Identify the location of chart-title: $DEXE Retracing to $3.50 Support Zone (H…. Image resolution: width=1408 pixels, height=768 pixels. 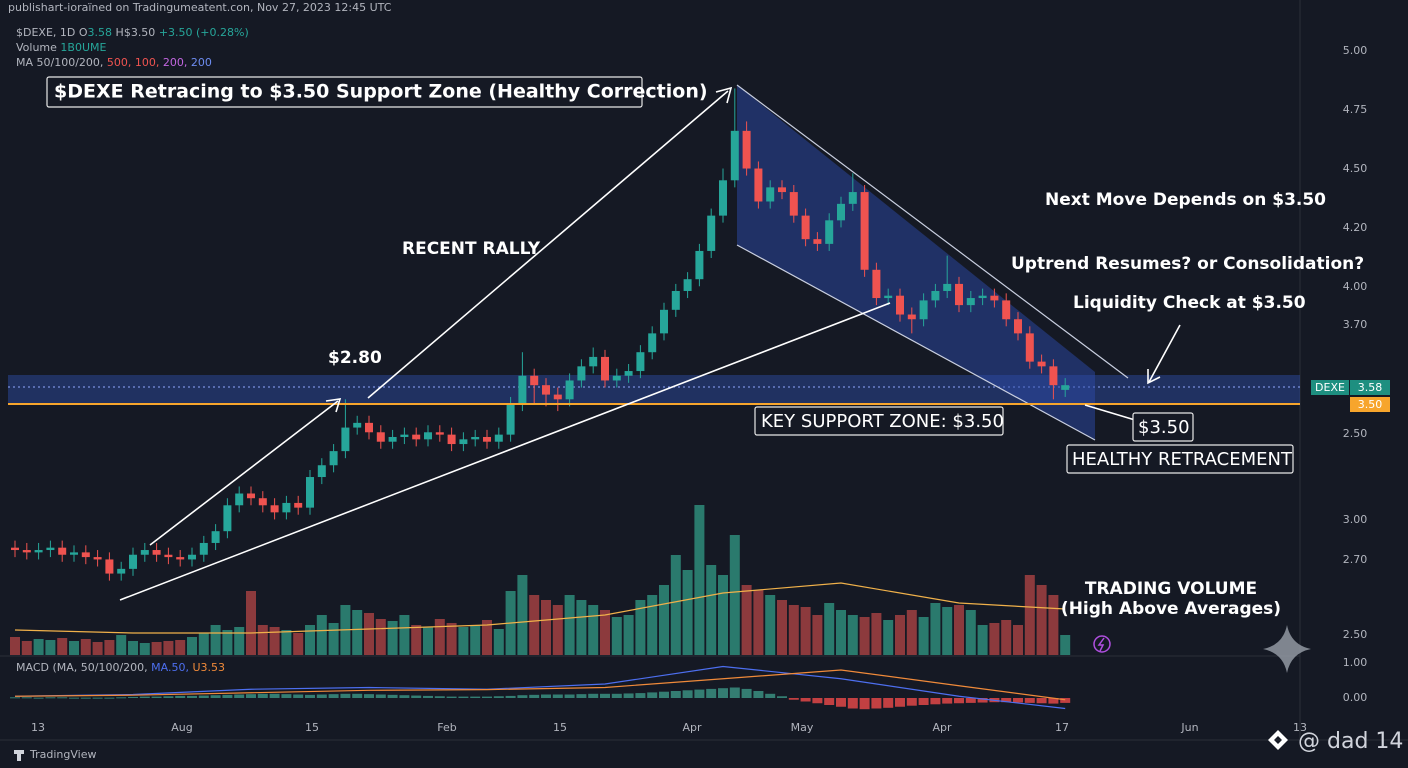
(381, 92).